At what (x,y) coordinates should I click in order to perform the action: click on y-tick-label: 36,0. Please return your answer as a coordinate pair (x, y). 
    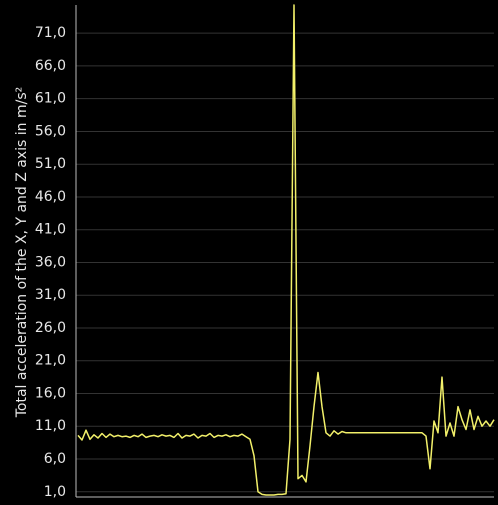
    Looking at the image, I should click on (50, 262).